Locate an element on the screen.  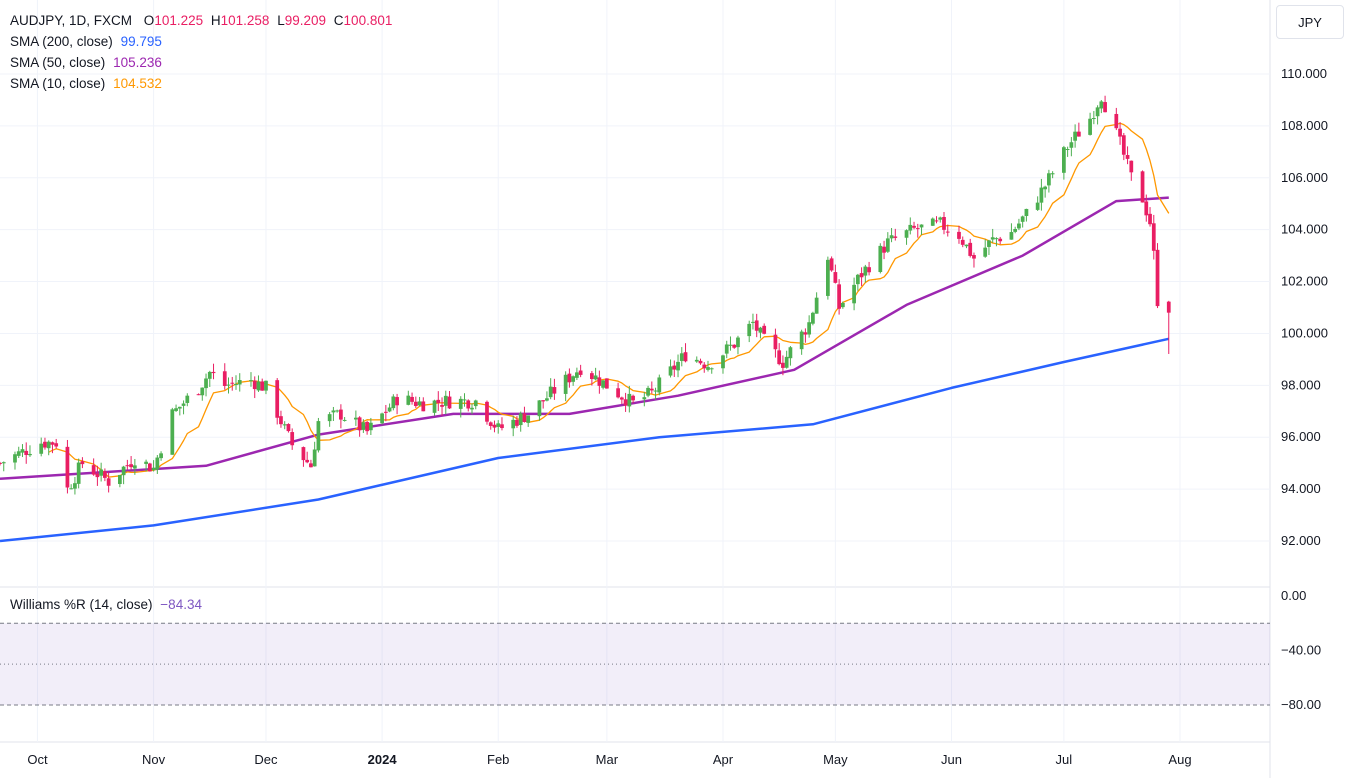
time-tick-label: Jun is located at coordinates (951, 759).